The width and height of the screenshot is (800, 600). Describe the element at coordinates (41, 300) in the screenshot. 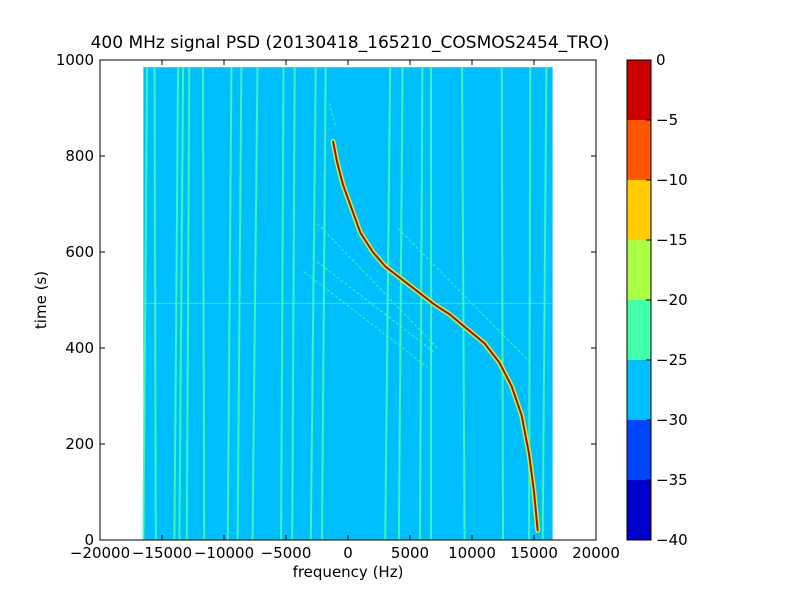

I see `y-axis-label: time (s)` at that location.